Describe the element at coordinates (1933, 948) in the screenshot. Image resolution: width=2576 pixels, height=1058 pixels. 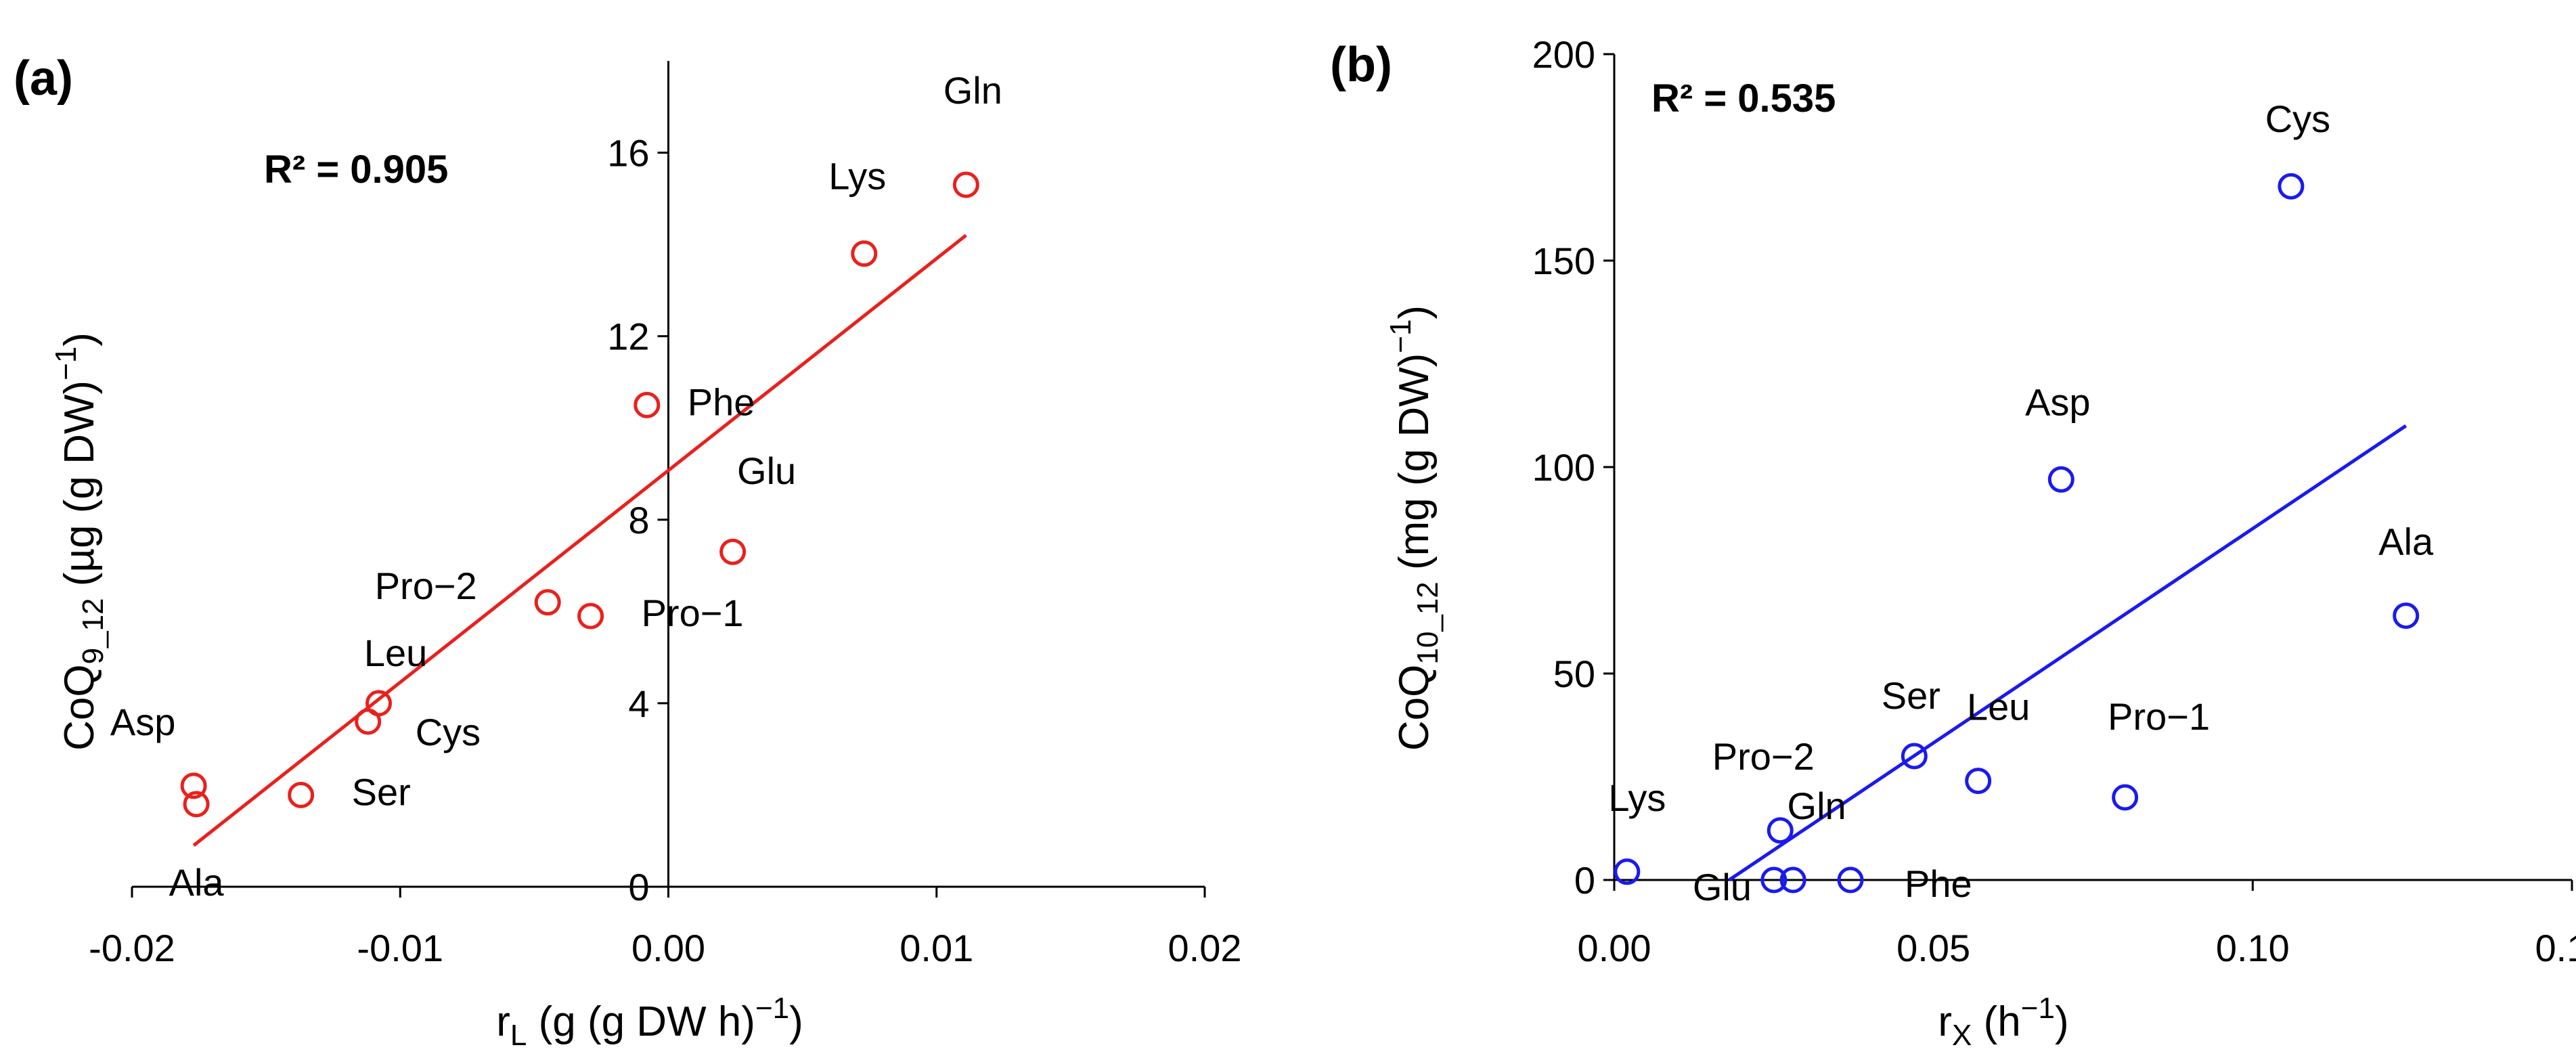
I see `panel-b-x-tick-label: 0.05` at that location.